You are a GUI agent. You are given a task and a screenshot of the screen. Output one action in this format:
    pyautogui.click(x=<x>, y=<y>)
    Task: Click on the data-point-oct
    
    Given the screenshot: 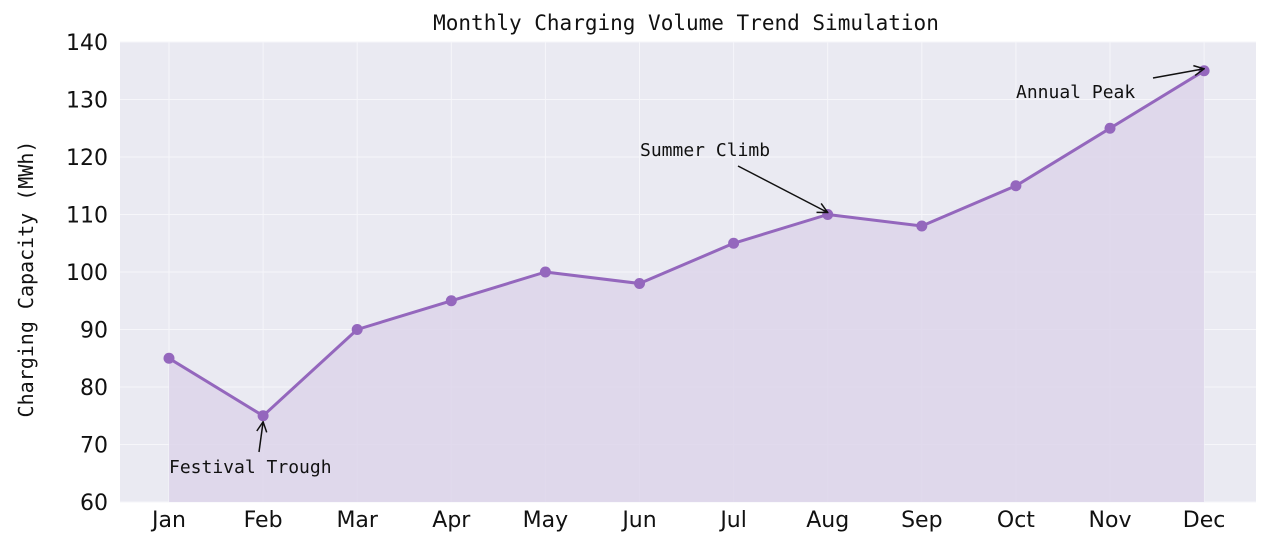 What is the action you would take?
    pyautogui.click(x=1016, y=186)
    